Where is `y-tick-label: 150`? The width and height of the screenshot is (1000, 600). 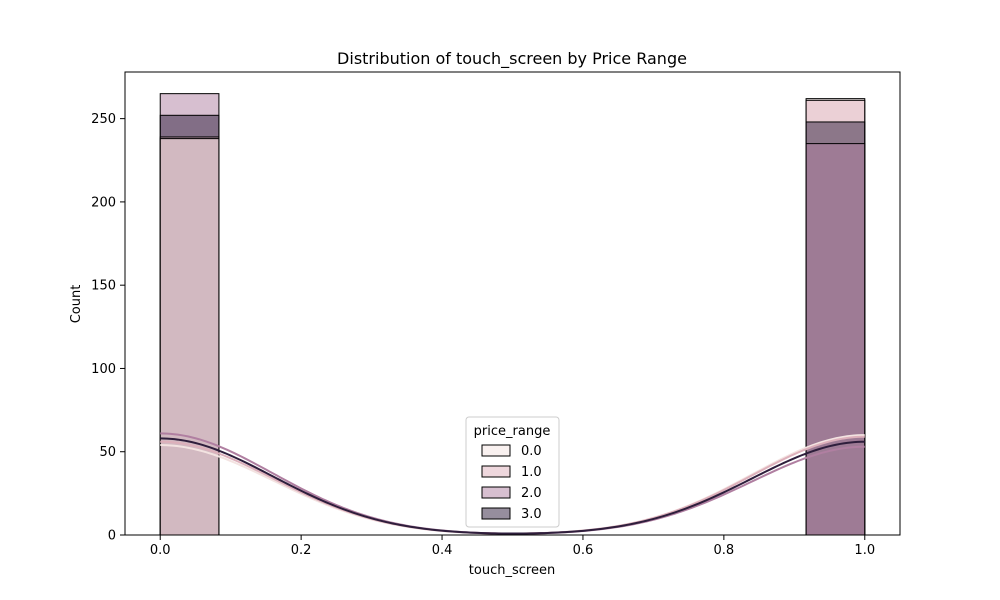
y-tick-label: 150 is located at coordinates (103, 286).